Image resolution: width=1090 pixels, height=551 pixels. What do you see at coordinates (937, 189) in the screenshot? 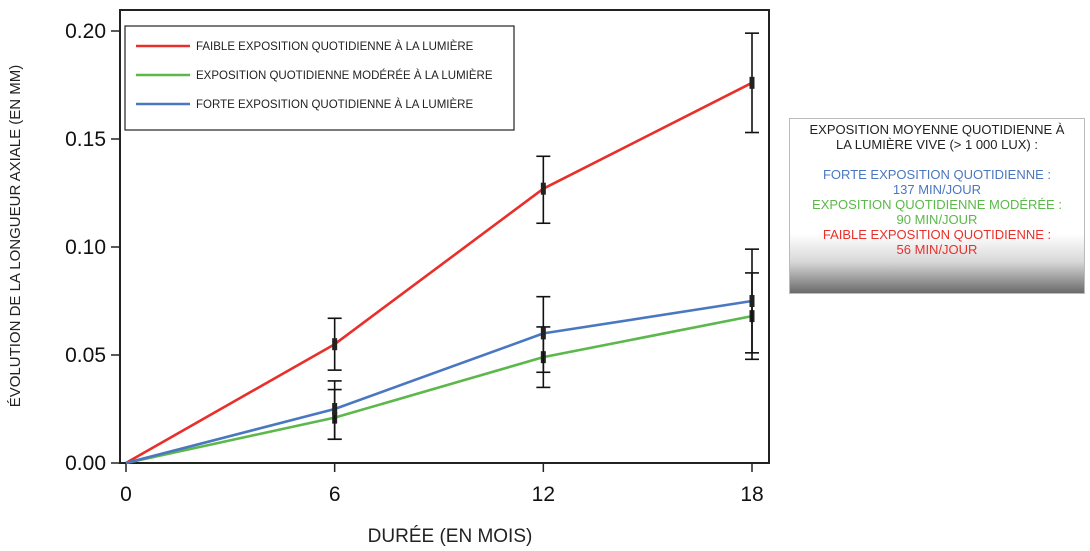
I see `info-entry-value: 137 MIN/JOUR` at bounding box center [937, 189].